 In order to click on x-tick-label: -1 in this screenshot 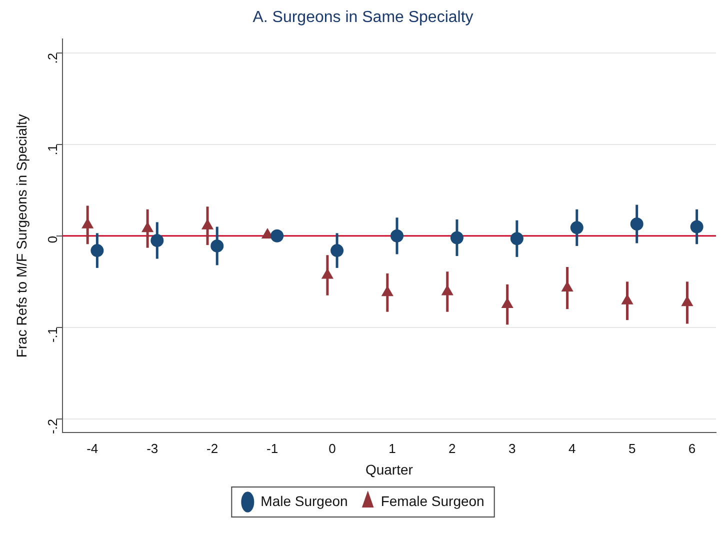, I will do `click(272, 448)`.